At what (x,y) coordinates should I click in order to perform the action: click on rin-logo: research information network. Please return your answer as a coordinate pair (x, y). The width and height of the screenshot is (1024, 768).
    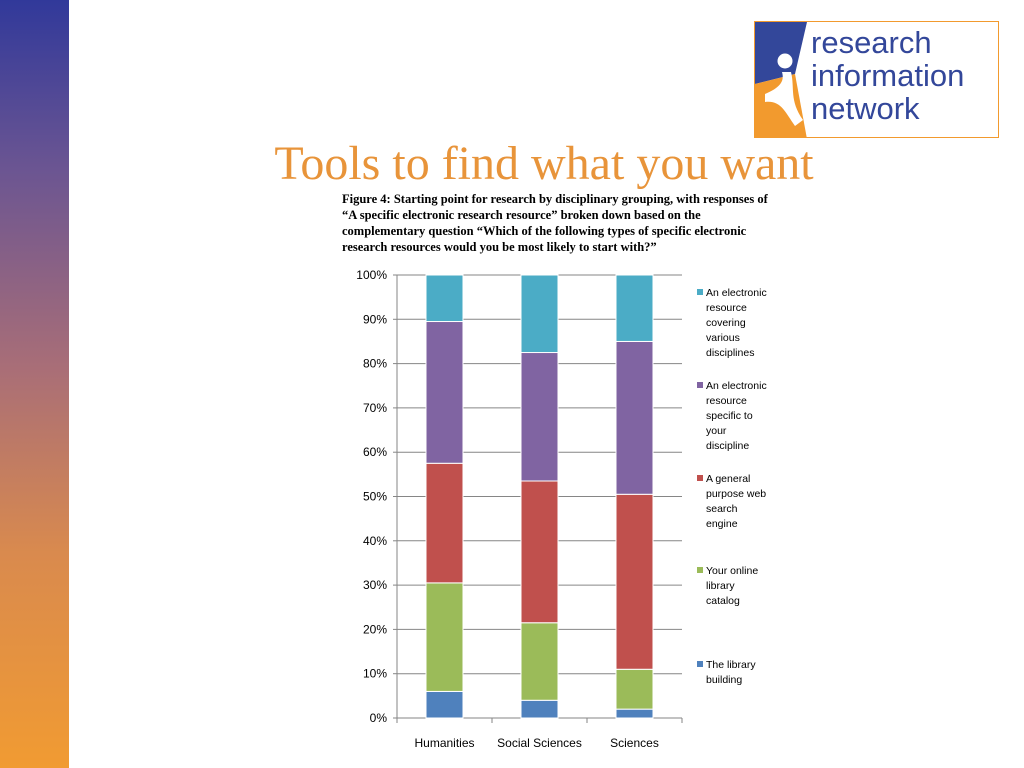
    Looking at the image, I should click on (876, 79).